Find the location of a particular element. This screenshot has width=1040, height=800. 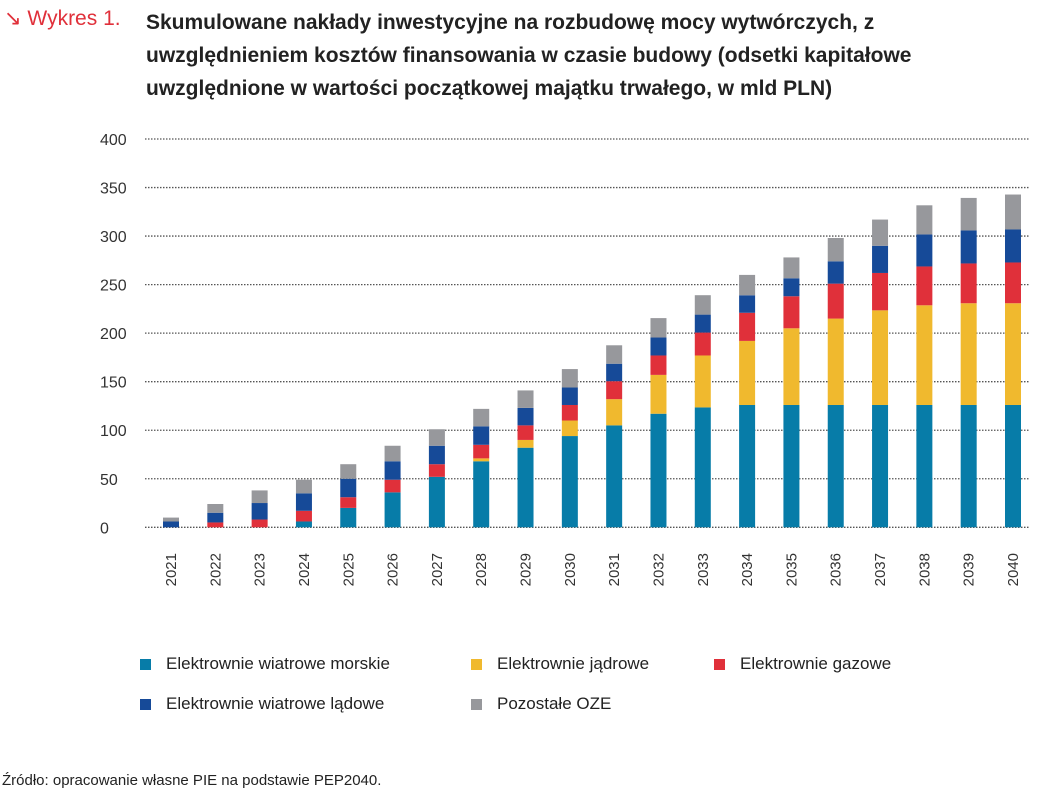

legend-label: Elektrownie wiatrowe lądowe is located at coordinates (275, 703).